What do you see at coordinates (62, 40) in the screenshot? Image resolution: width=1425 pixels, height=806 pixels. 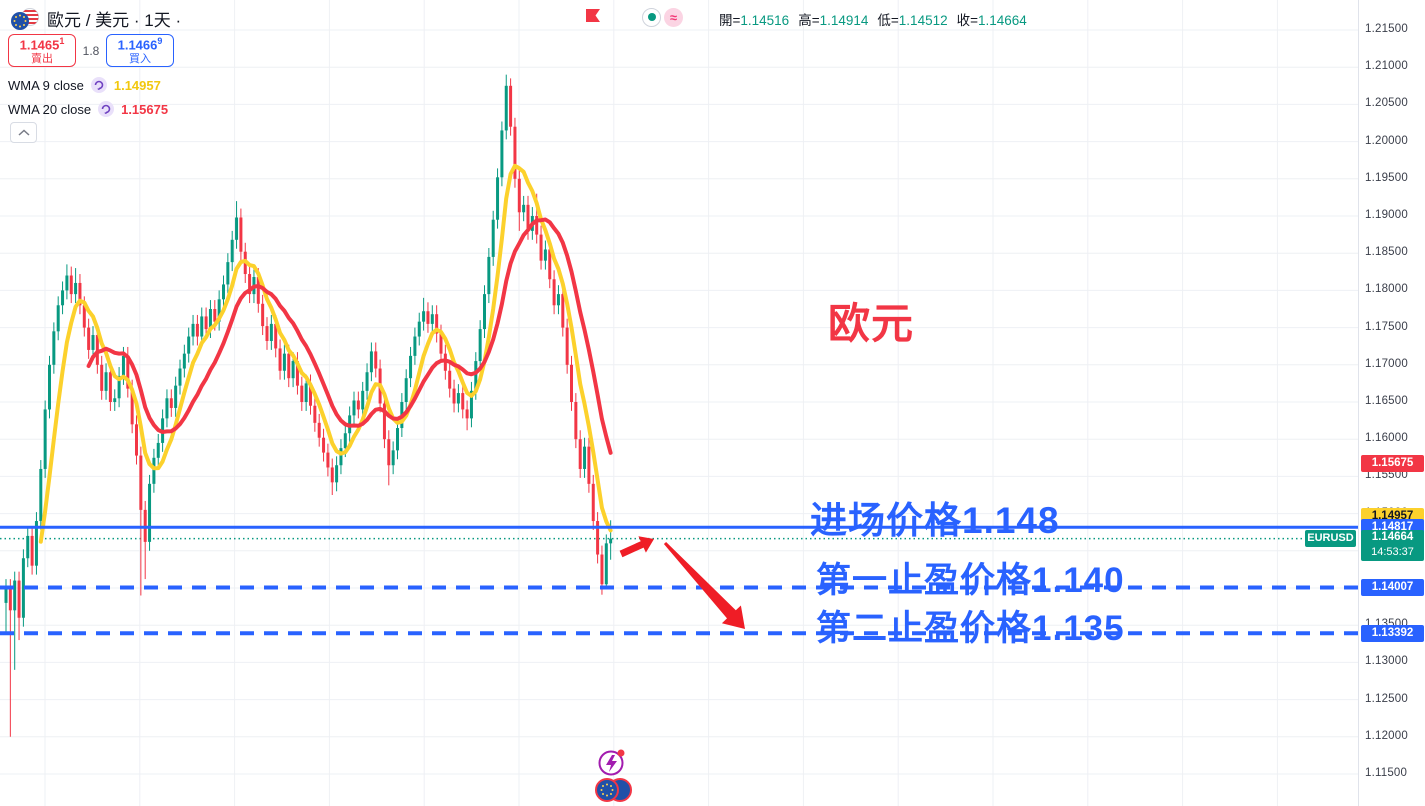 I see `sell-price-superscript: 1` at bounding box center [62, 40].